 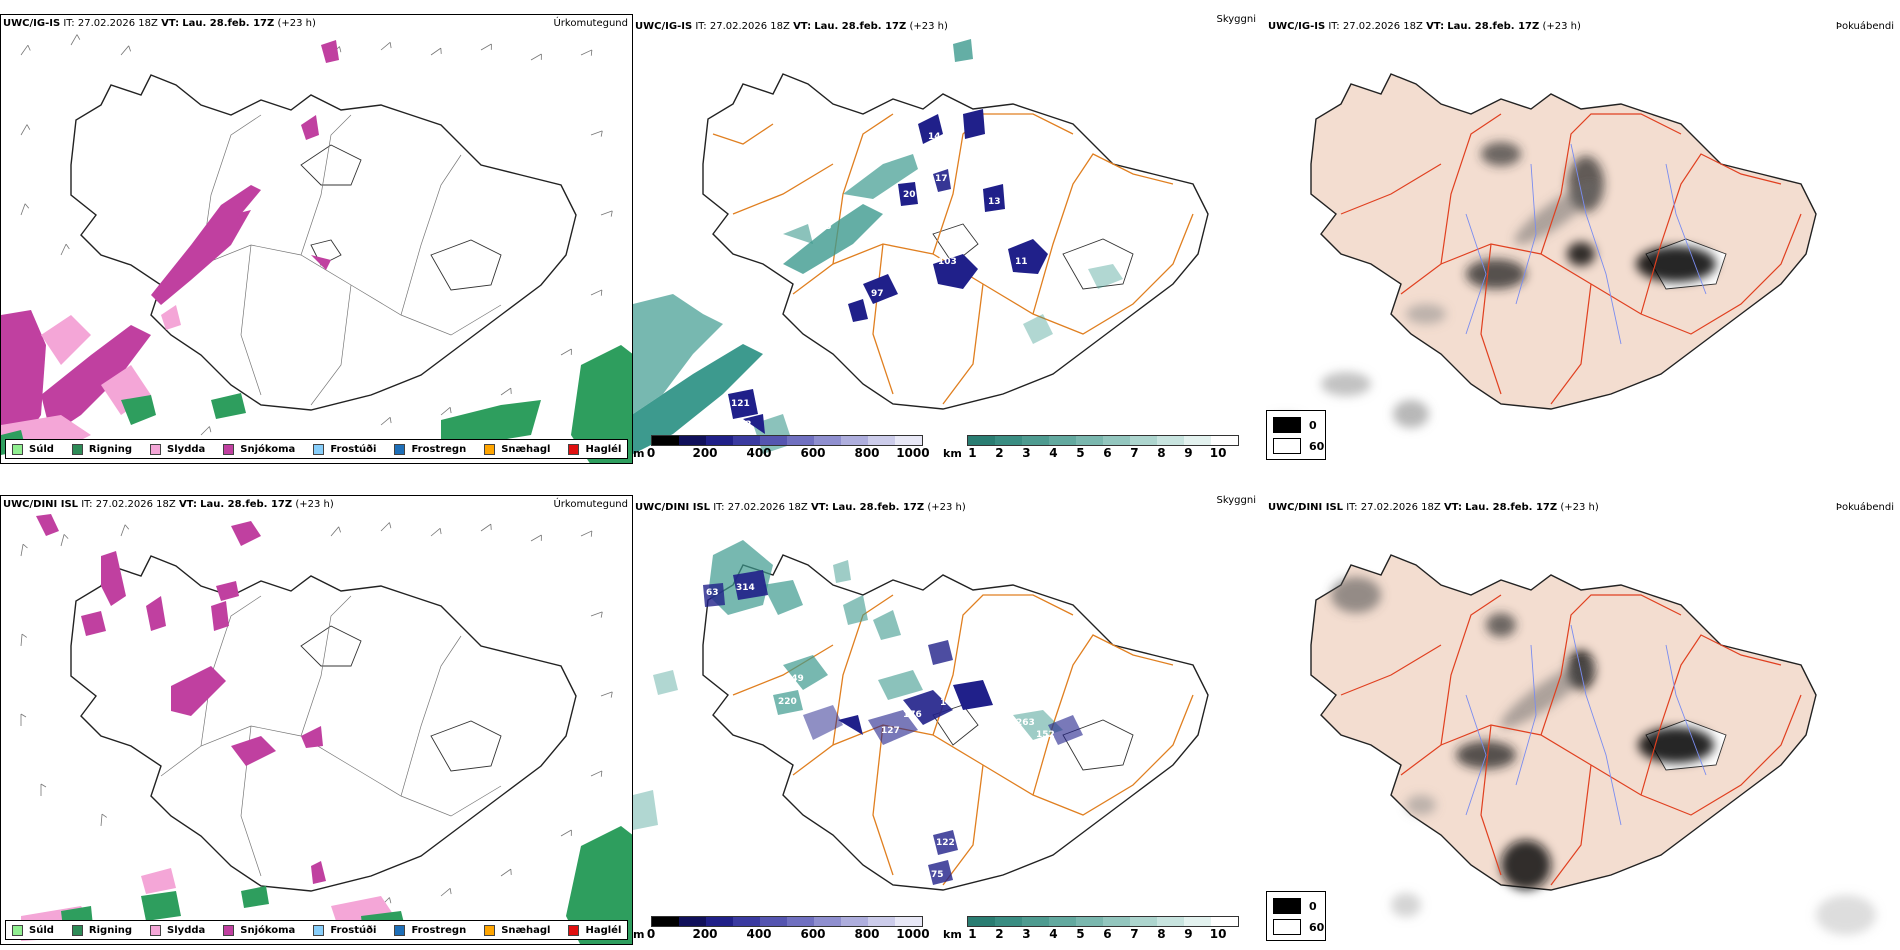 What do you see at coordinates (346, 885) in the screenshot?
I see `rain-areas` at bounding box center [346, 885].